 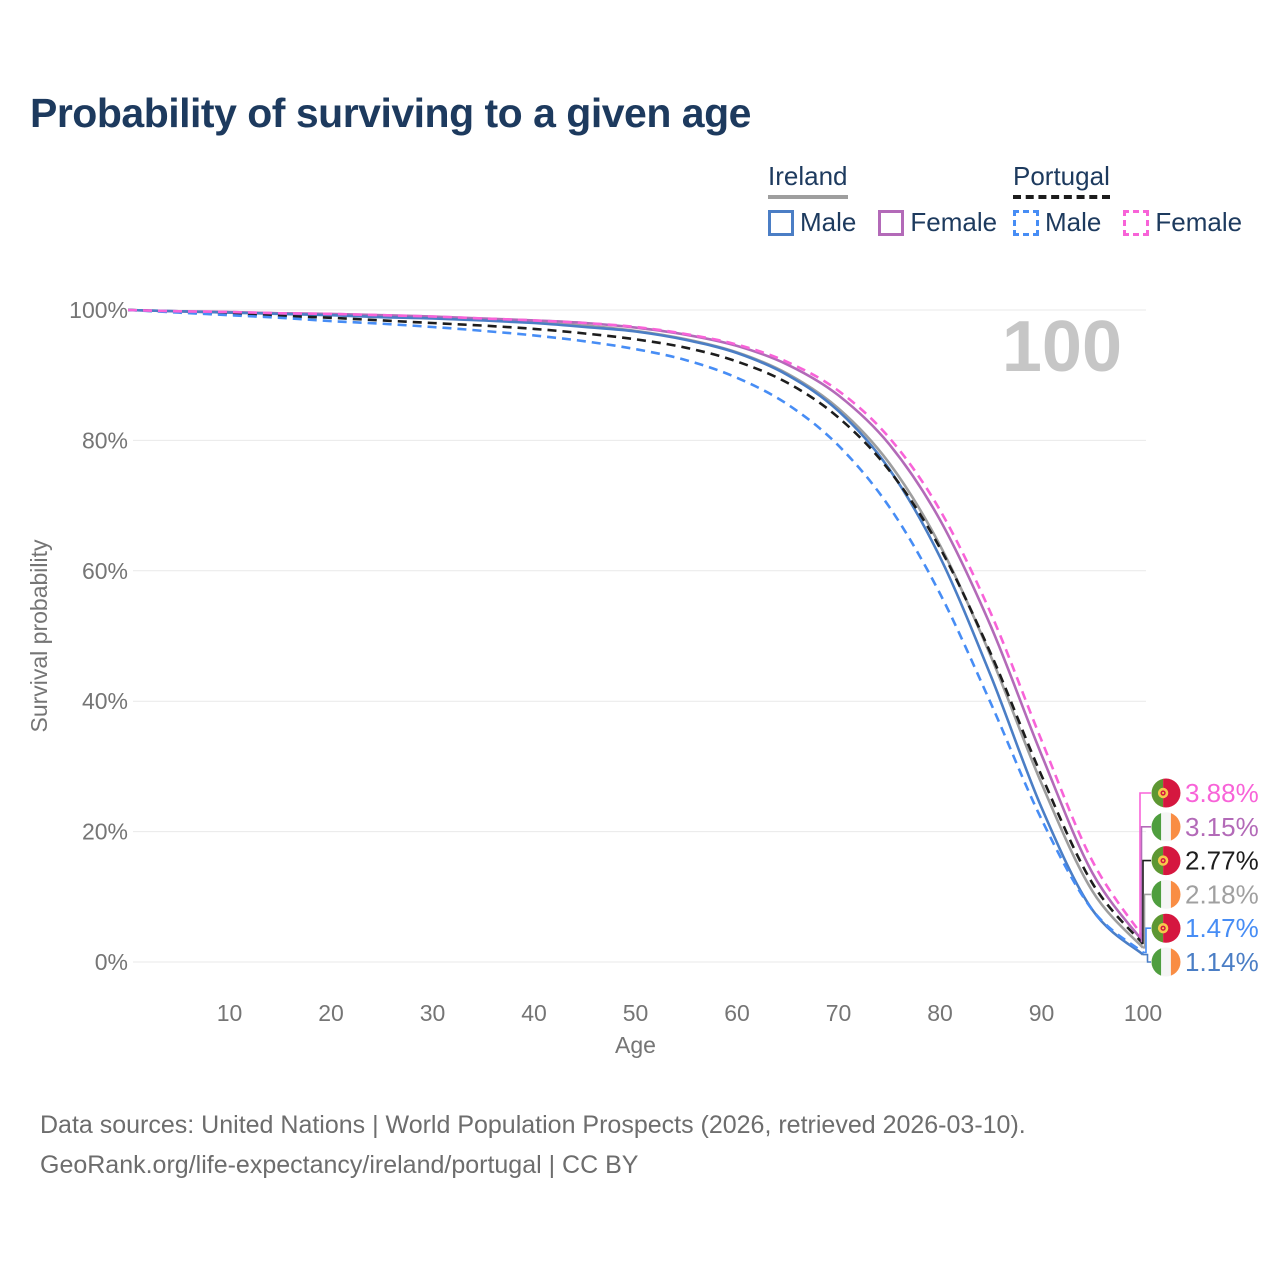 What do you see at coordinates (839, 1013) in the screenshot?
I see `x-tick-label: 70` at bounding box center [839, 1013].